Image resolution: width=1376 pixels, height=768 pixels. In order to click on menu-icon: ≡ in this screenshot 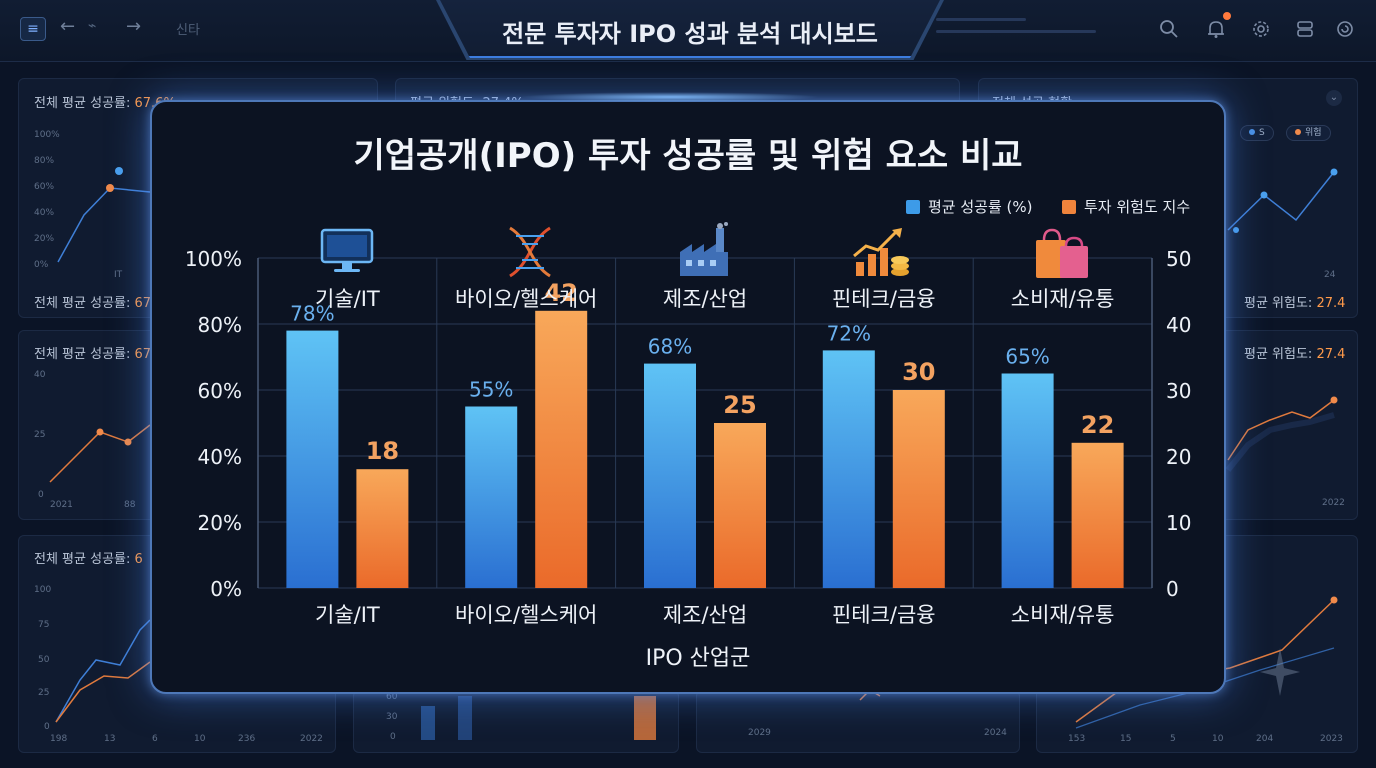, I will do `click(33, 29)`.